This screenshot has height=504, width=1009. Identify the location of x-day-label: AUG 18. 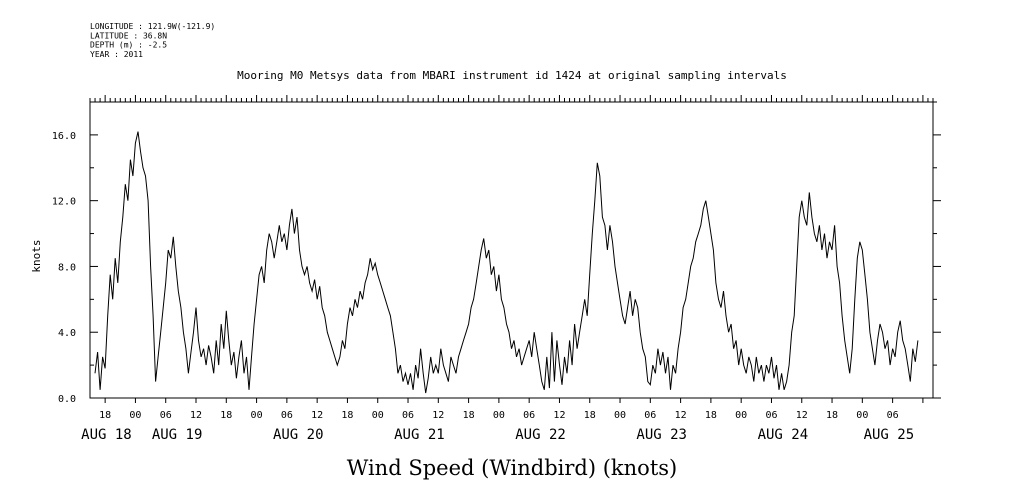
(106, 435).